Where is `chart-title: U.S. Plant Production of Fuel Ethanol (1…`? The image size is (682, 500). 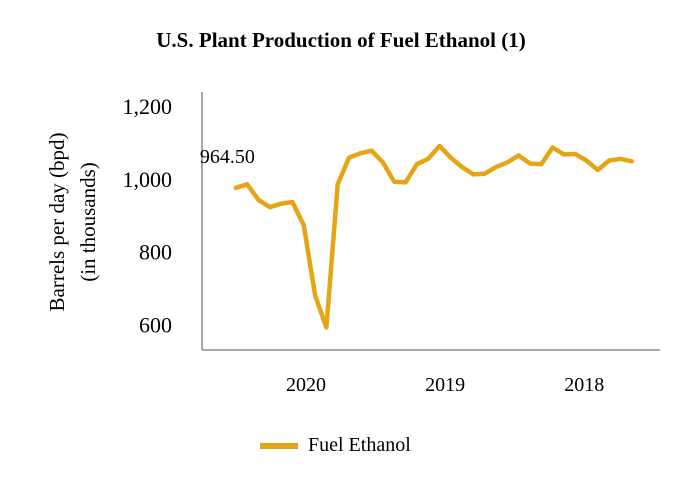
chart-title: U.S. Plant Production of Fuel Ethanol (1… is located at coordinates (341, 40).